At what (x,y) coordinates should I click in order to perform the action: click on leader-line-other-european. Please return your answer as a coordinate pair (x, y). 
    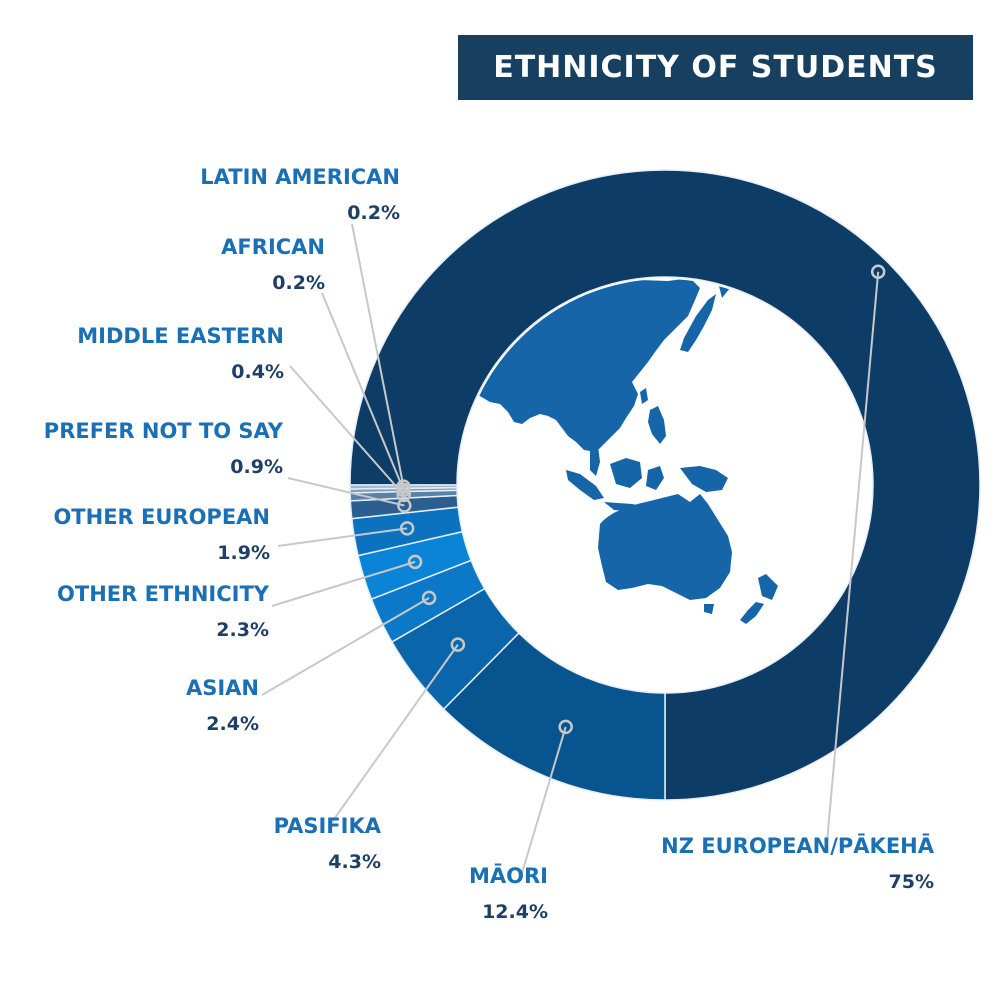
    Looking at the image, I should click on (342, 537).